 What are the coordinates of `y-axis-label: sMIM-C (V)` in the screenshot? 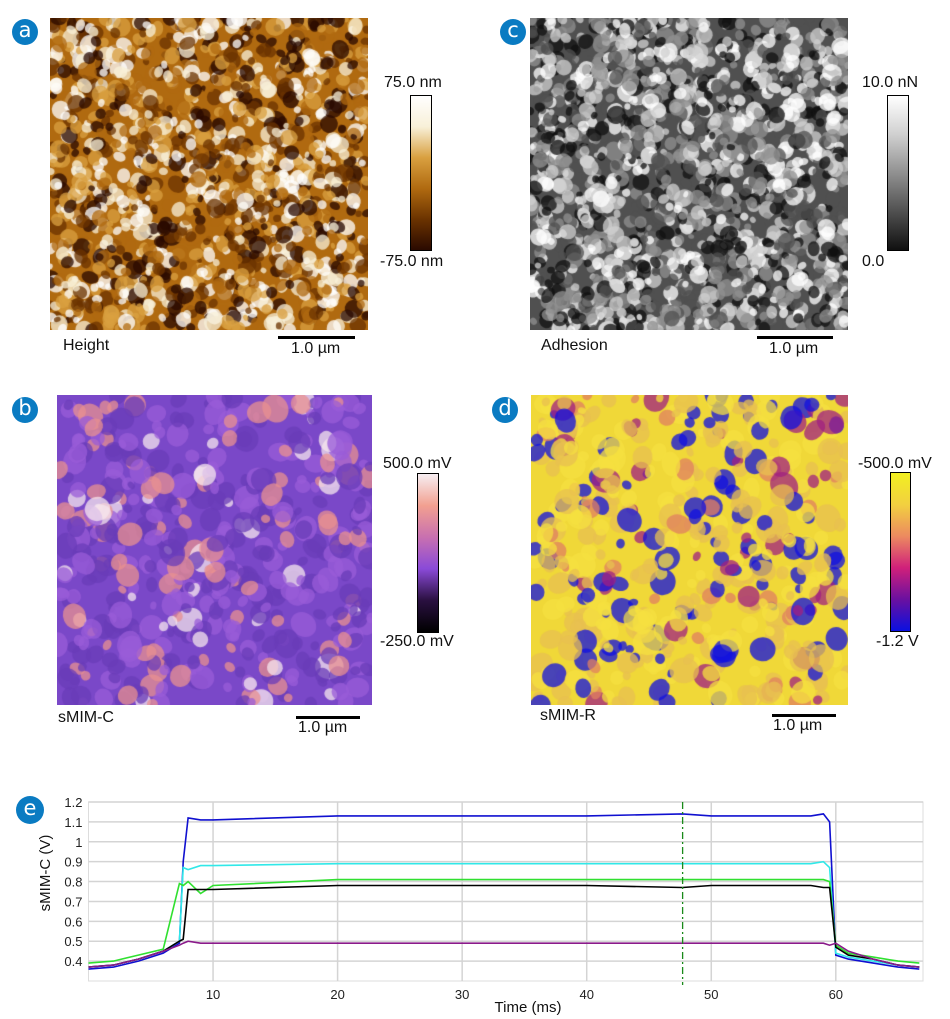 It's located at (45, 873).